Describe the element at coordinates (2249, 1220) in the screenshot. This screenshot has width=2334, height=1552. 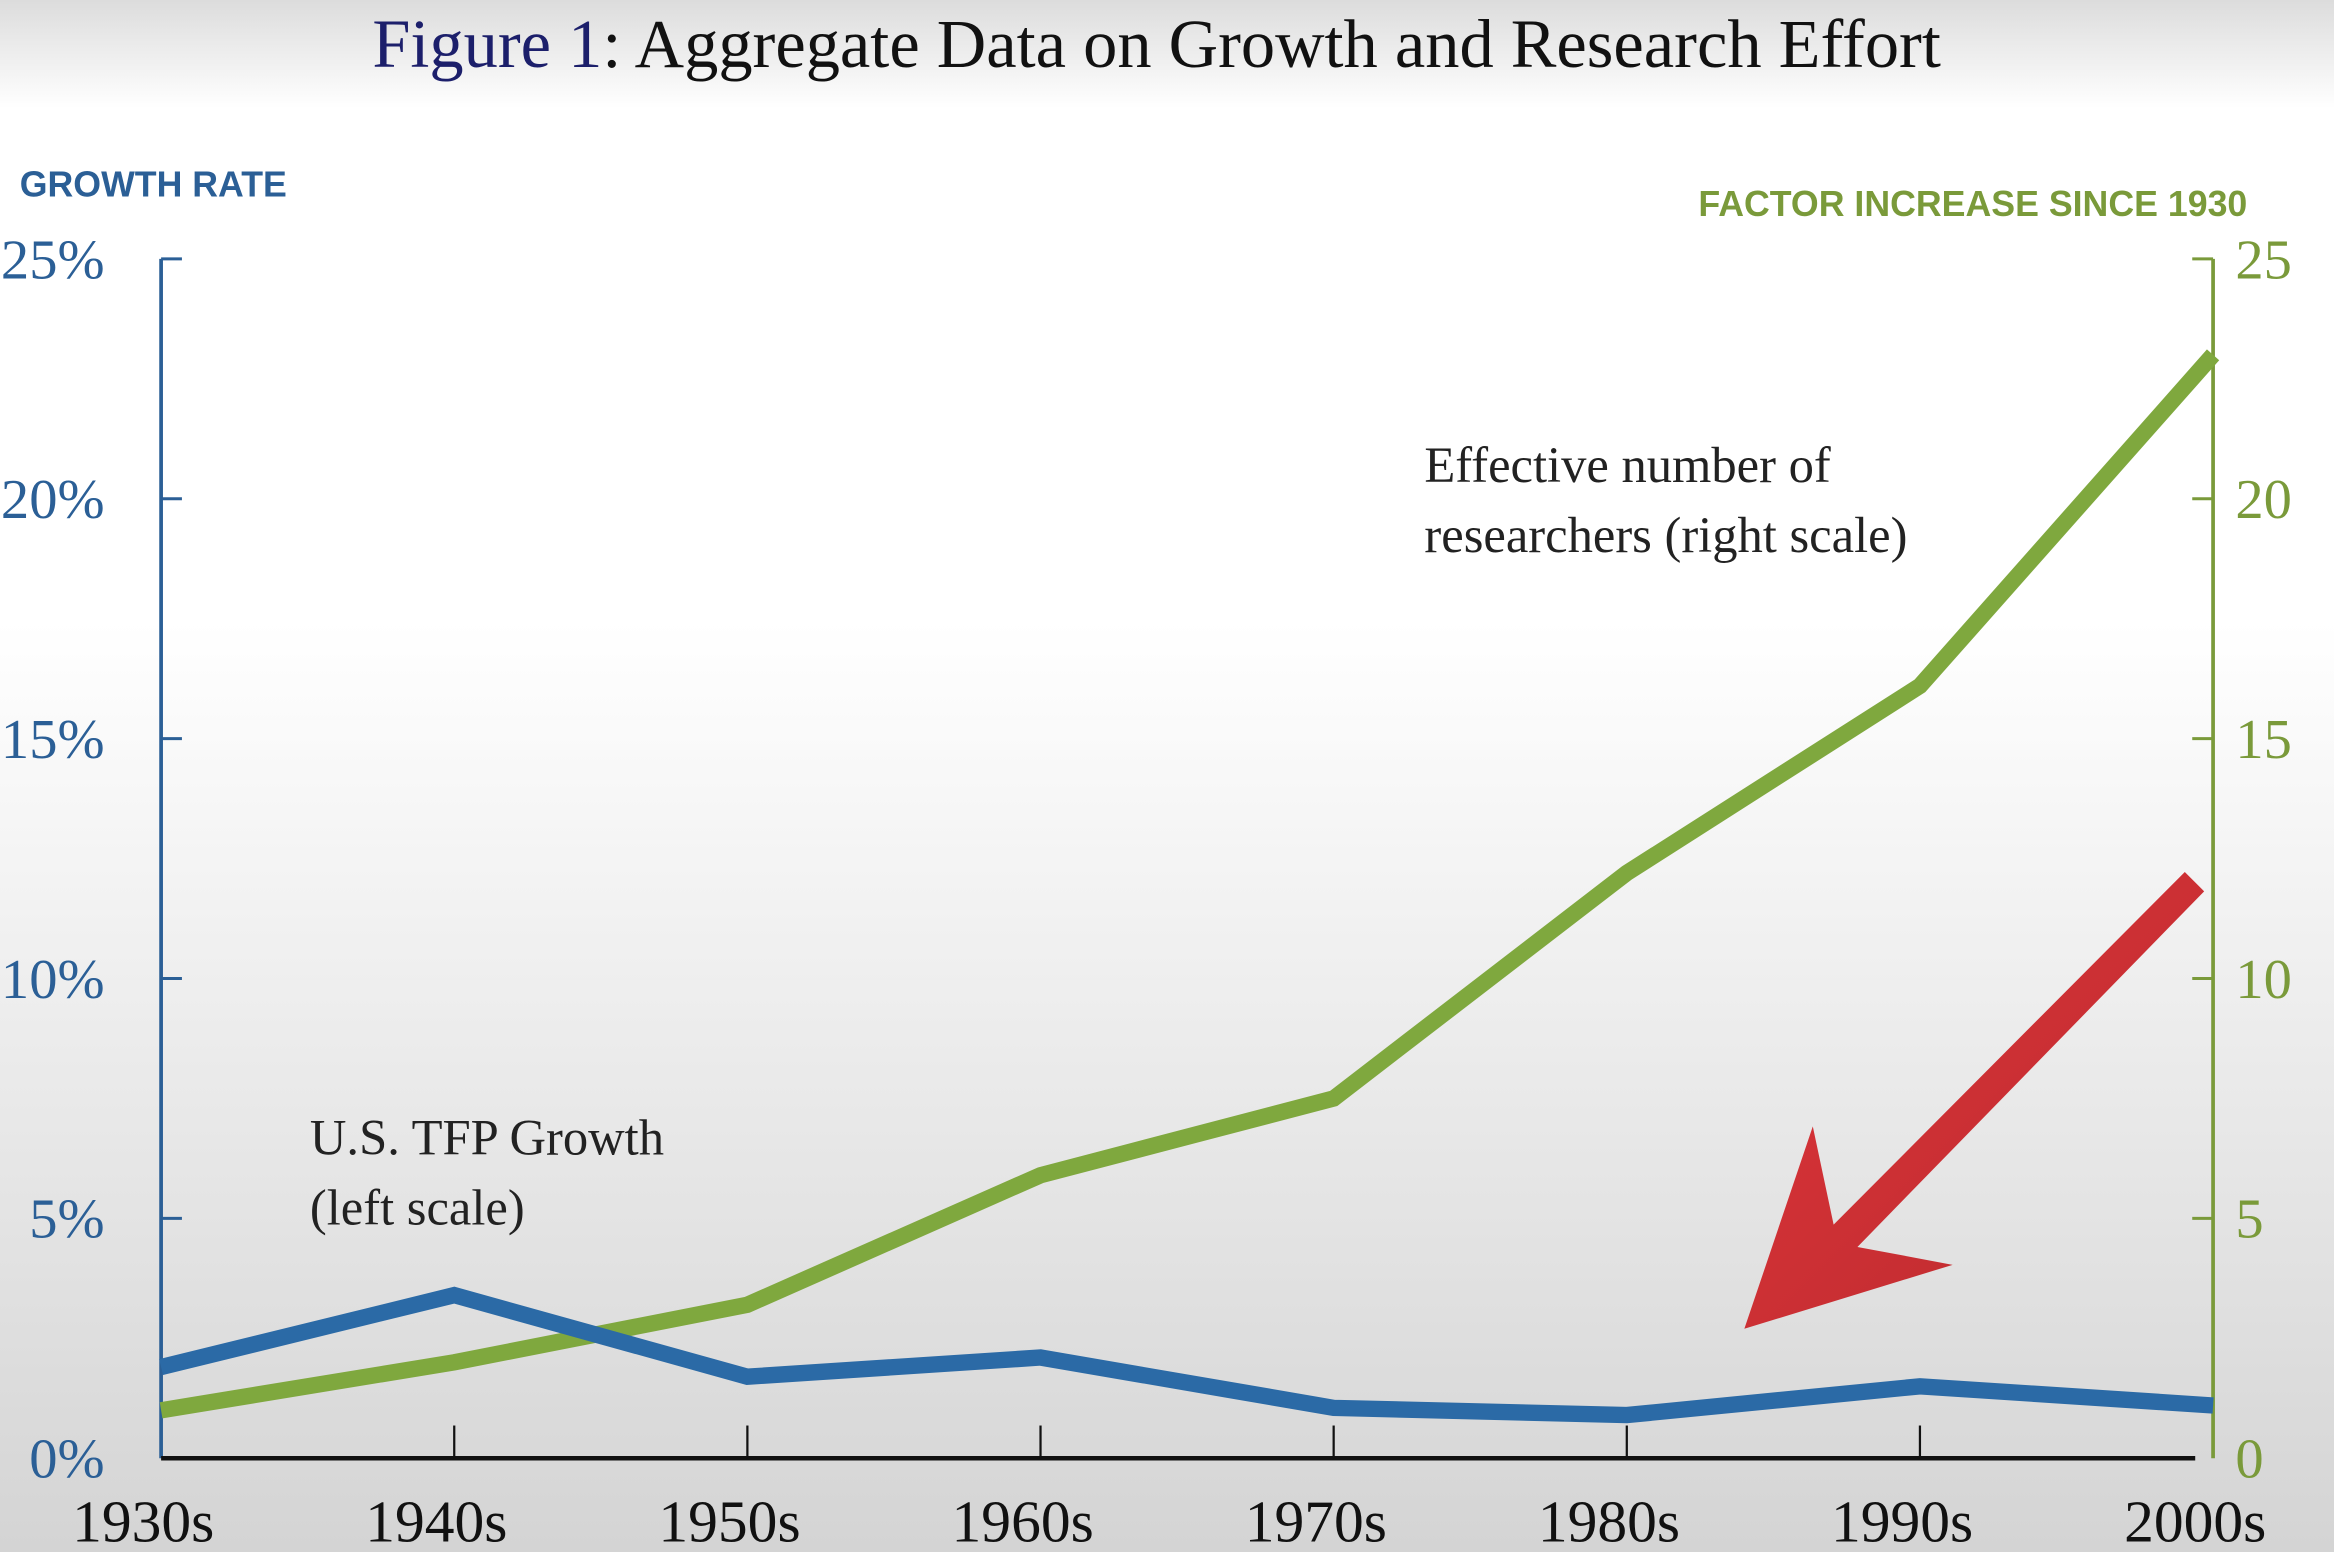
I see `right-tick-label: 5` at that location.